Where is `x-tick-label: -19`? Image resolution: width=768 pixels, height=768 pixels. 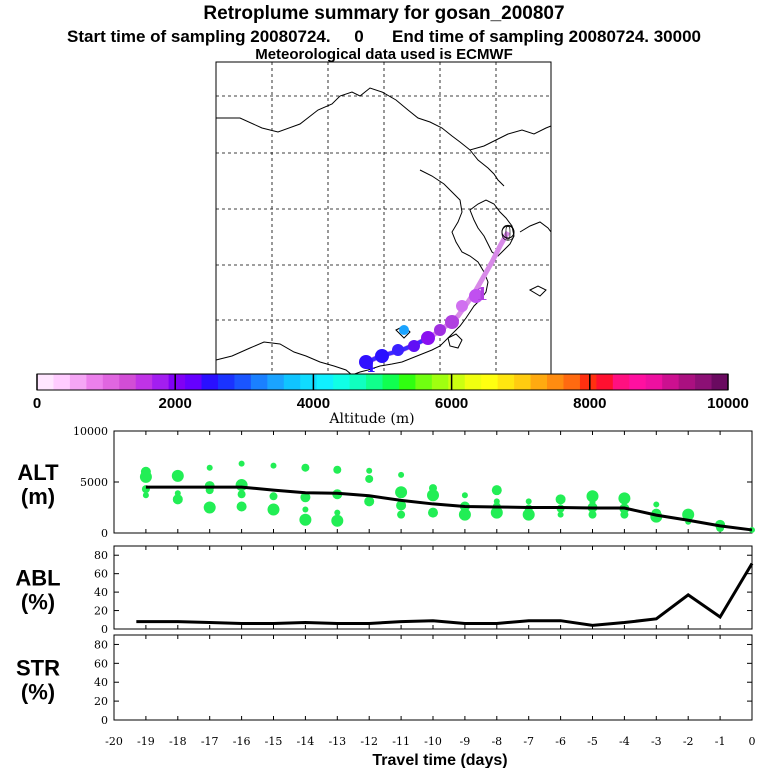 x-tick-label: -19 is located at coordinates (146, 741).